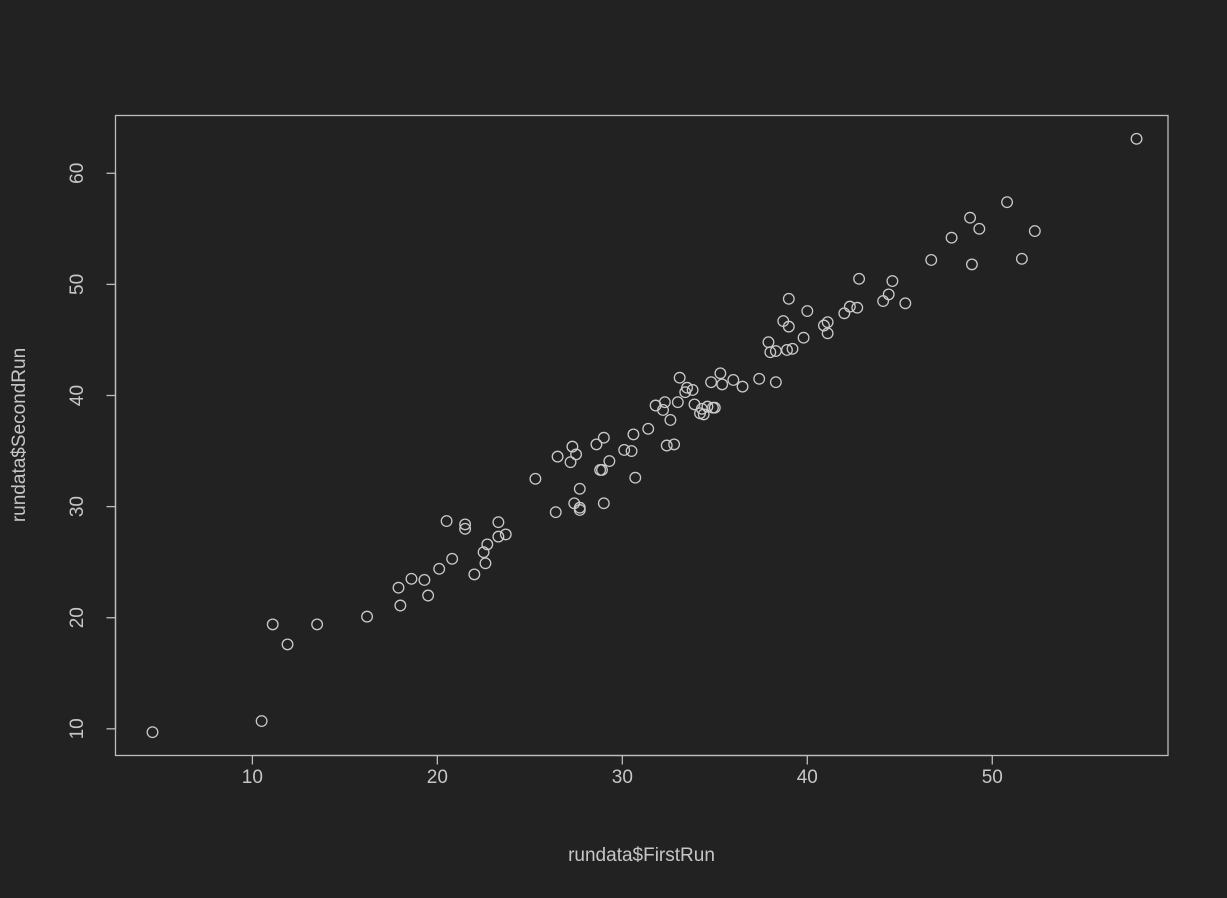 The height and width of the screenshot is (898, 1227). Describe the element at coordinates (622, 777) in the screenshot. I see `x-tick-label: 30` at that location.